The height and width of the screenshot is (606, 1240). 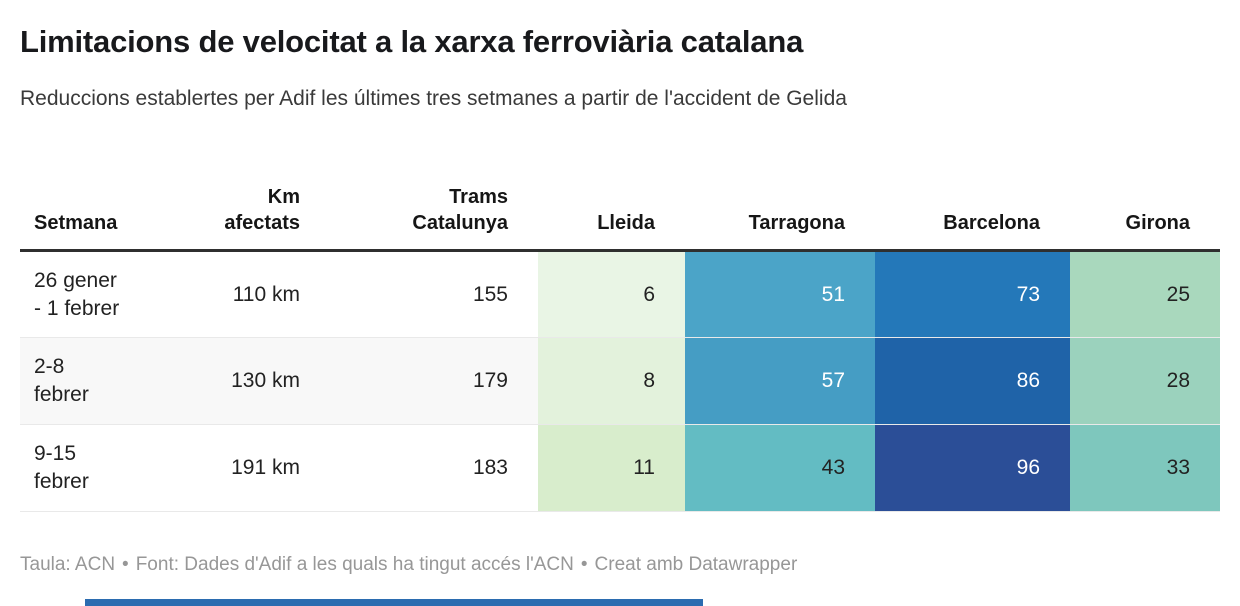 I want to click on column-header-tarragona: Tarragona, so click(x=780, y=191).